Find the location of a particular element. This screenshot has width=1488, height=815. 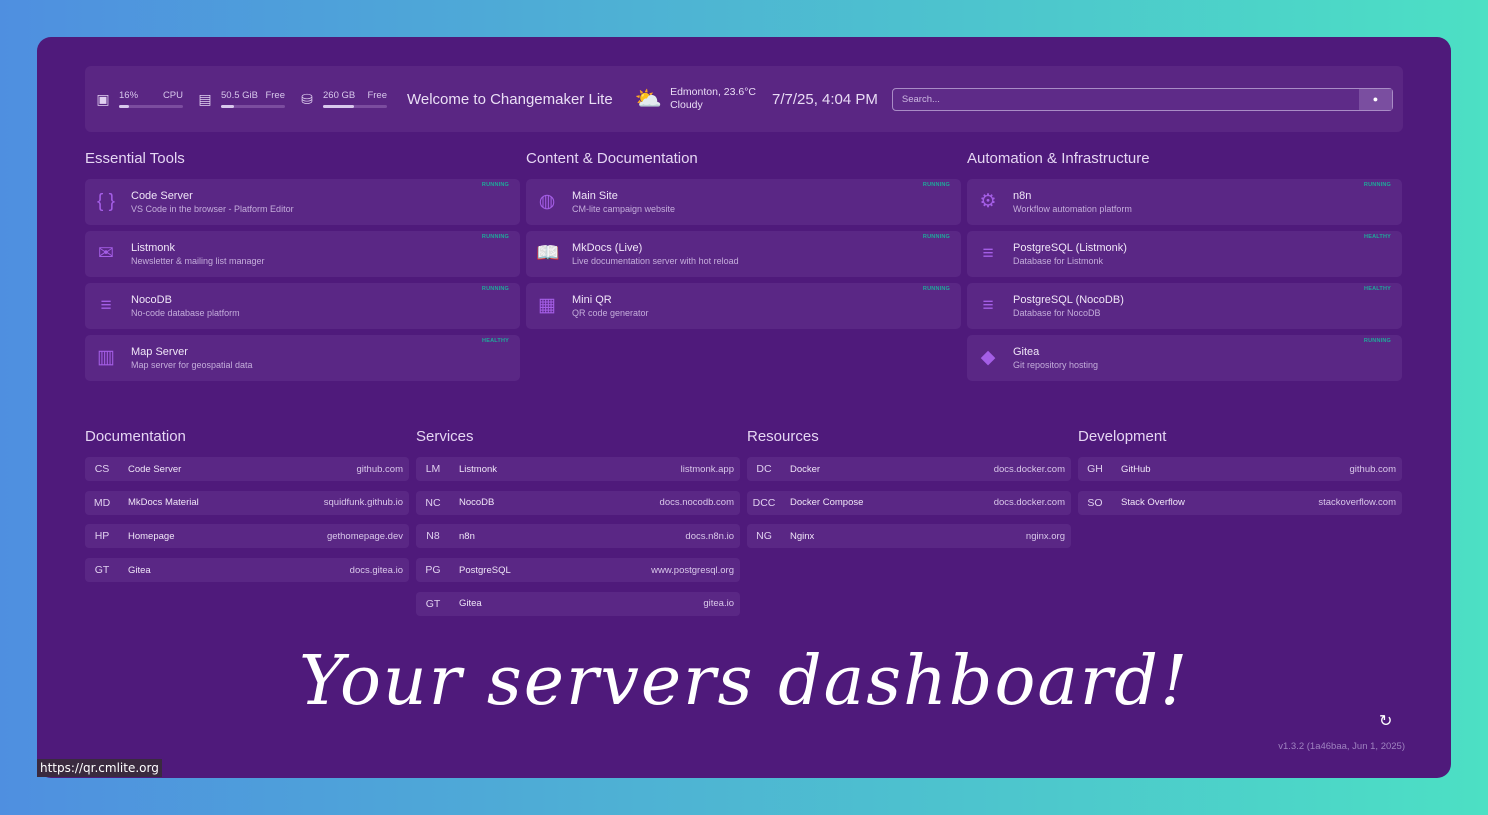

partly-cloudy-icon: ⛅ is located at coordinates (648, 98).